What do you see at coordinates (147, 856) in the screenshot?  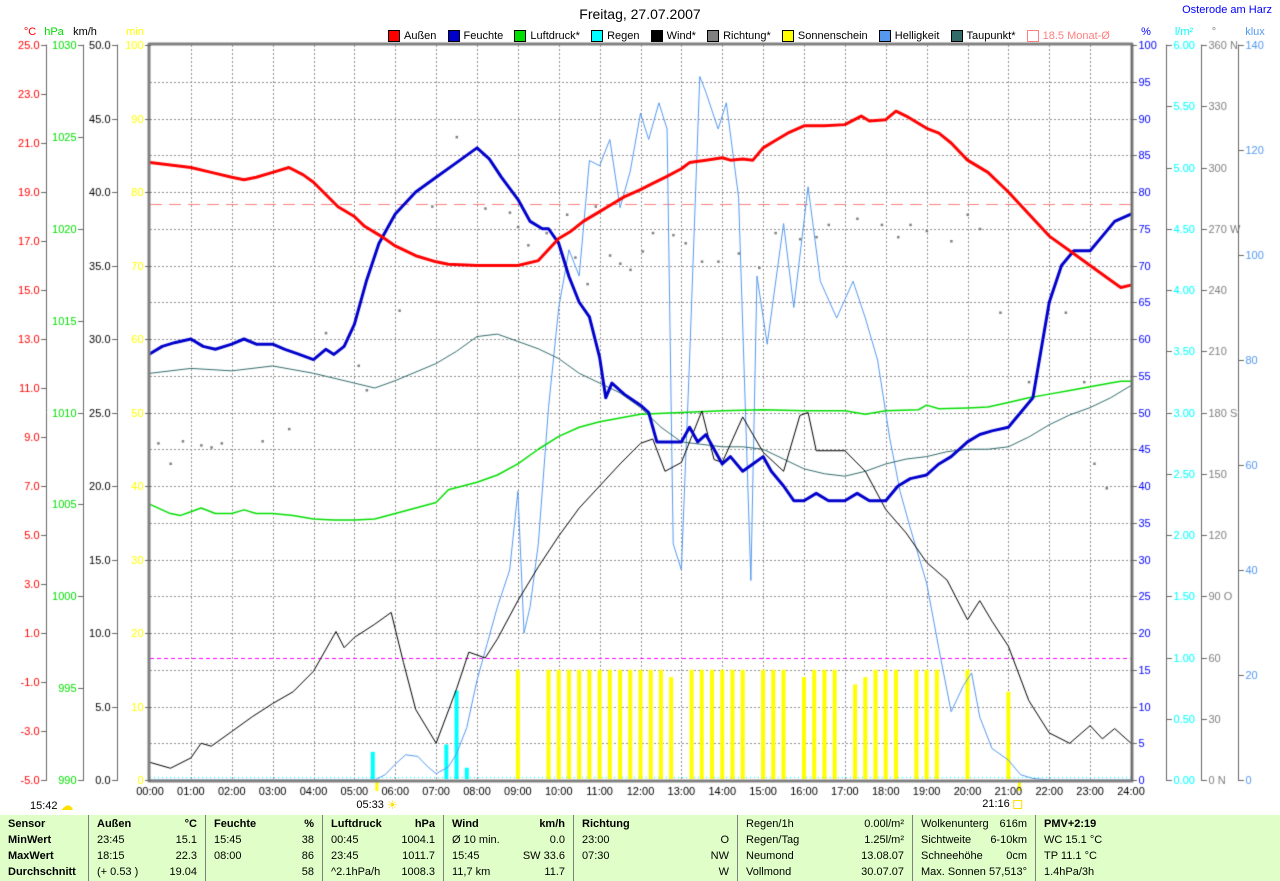 I see `table-row: 18:15 22.3` at bounding box center [147, 856].